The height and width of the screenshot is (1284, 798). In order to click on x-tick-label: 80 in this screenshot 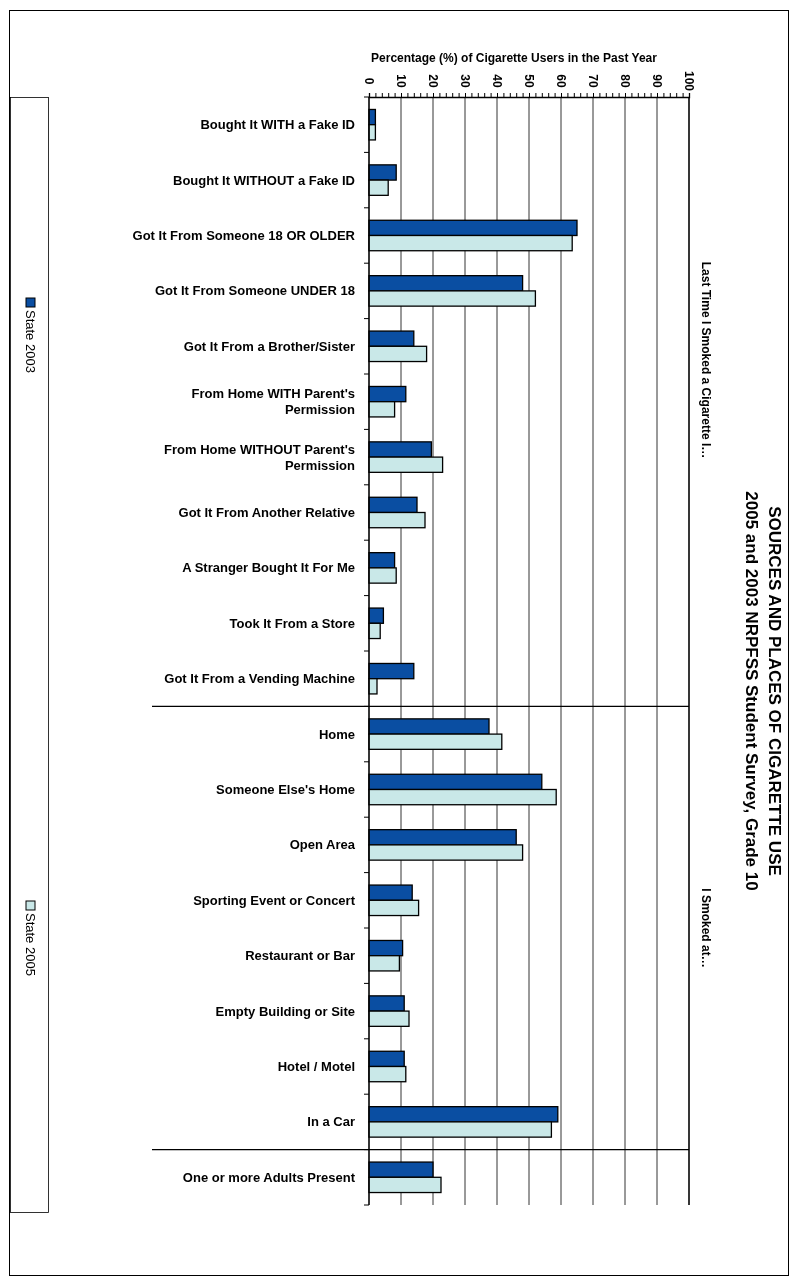, I will do `click(625, 81)`.